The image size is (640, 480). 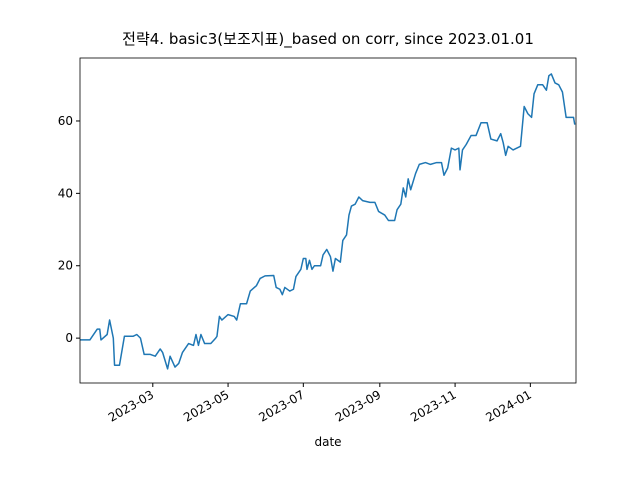 What do you see at coordinates (206, 405) in the screenshot?
I see `x-tick-label: 2023-05` at bounding box center [206, 405].